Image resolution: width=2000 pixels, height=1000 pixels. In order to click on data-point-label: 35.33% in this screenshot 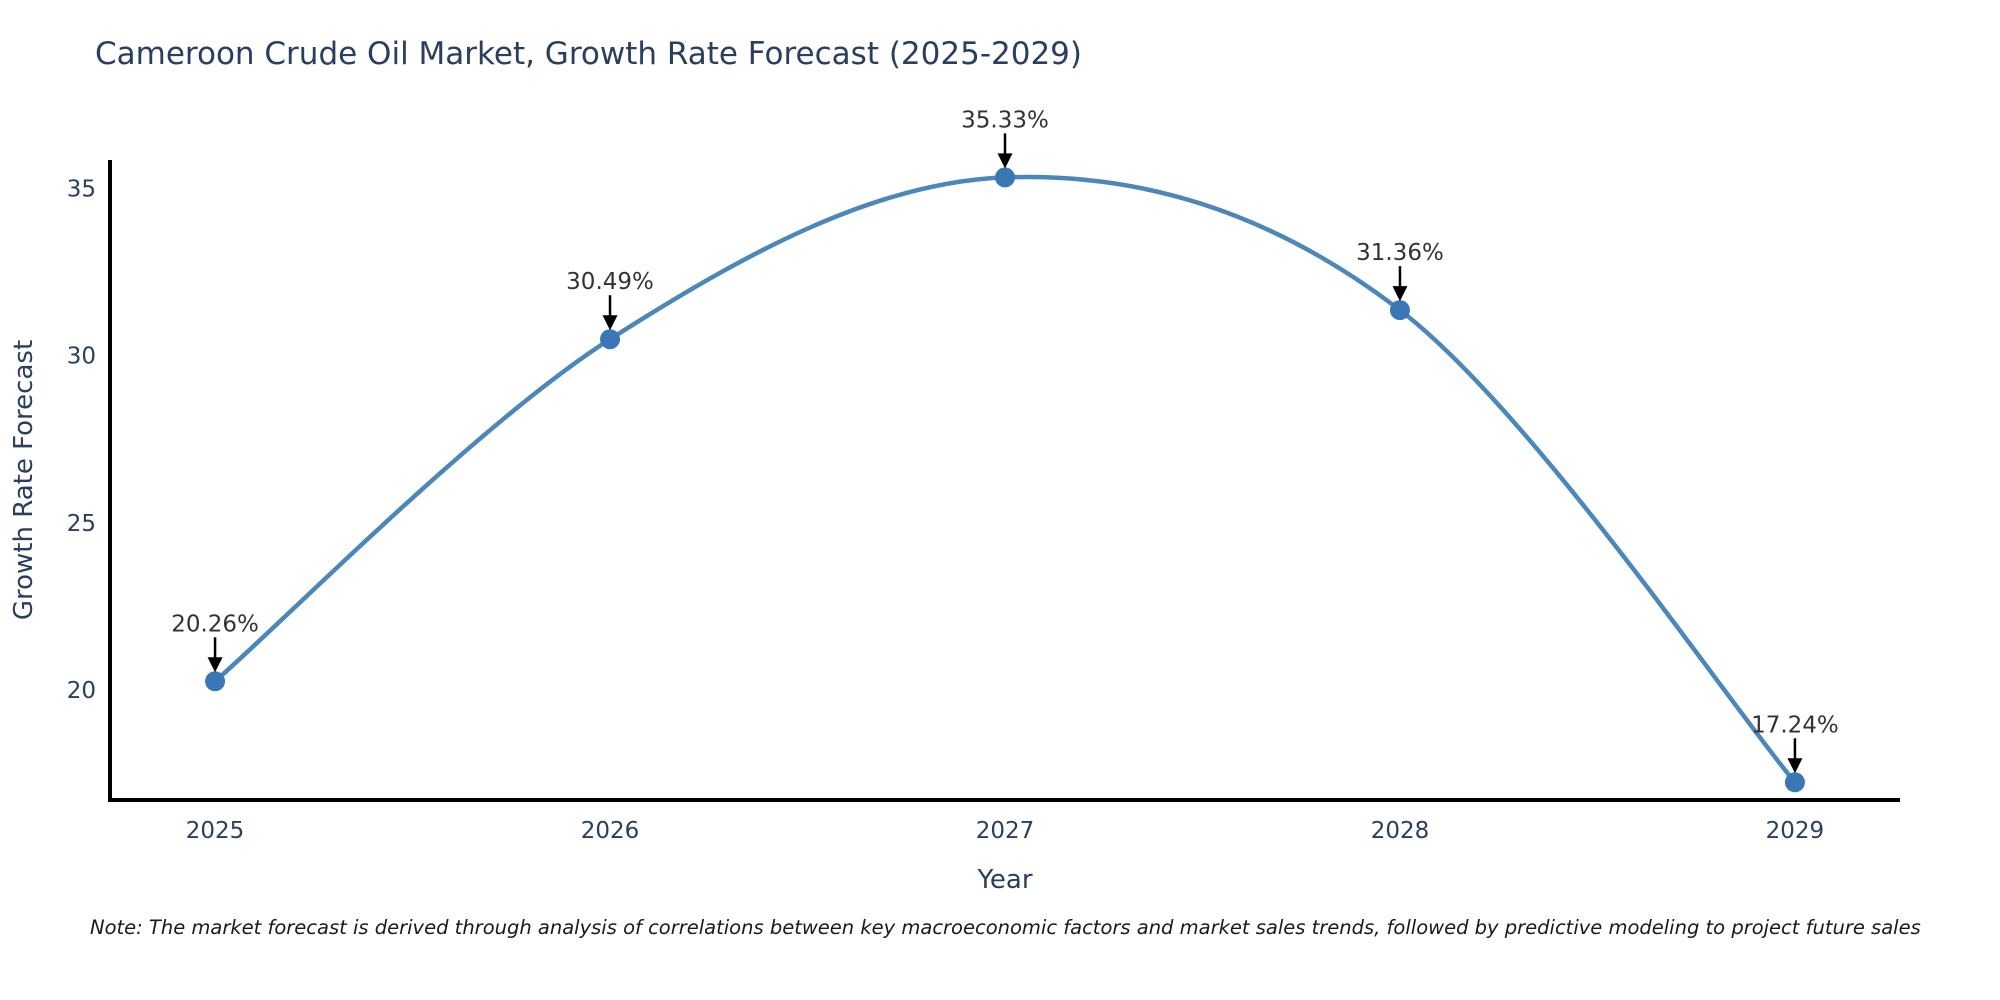, I will do `click(1005, 120)`.